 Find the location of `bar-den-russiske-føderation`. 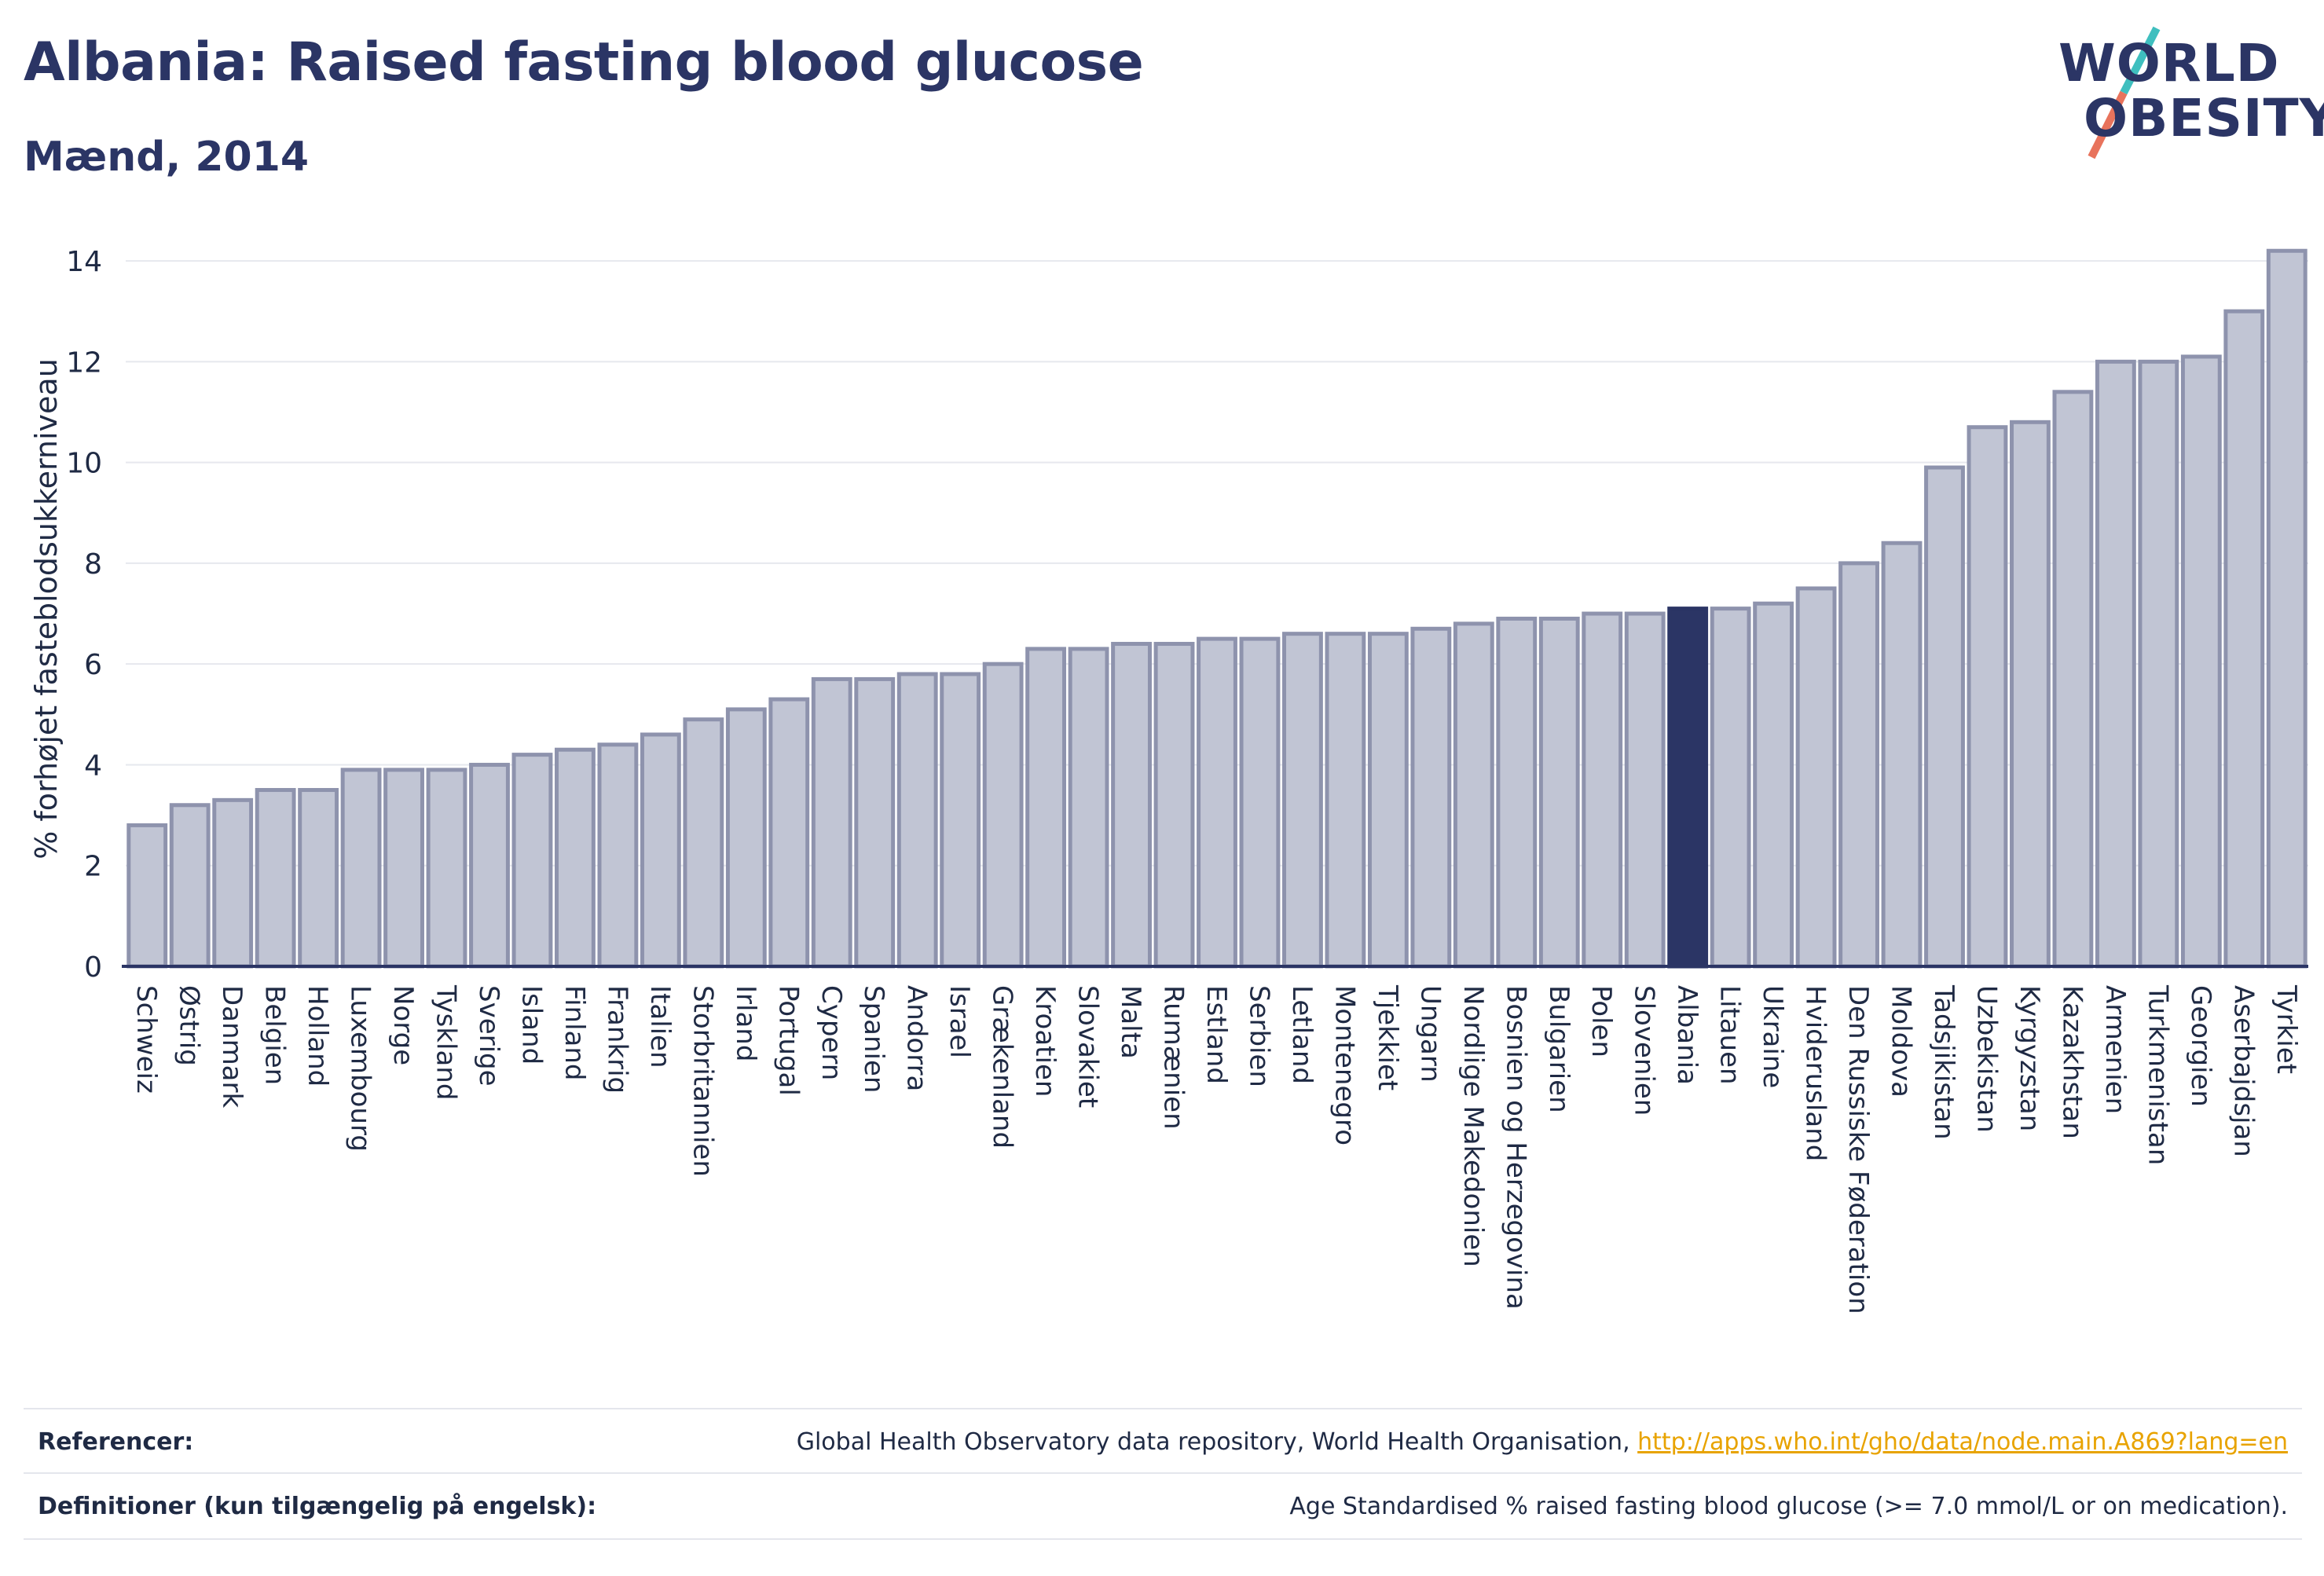

bar-den-russiske-føderation is located at coordinates (1858, 765).